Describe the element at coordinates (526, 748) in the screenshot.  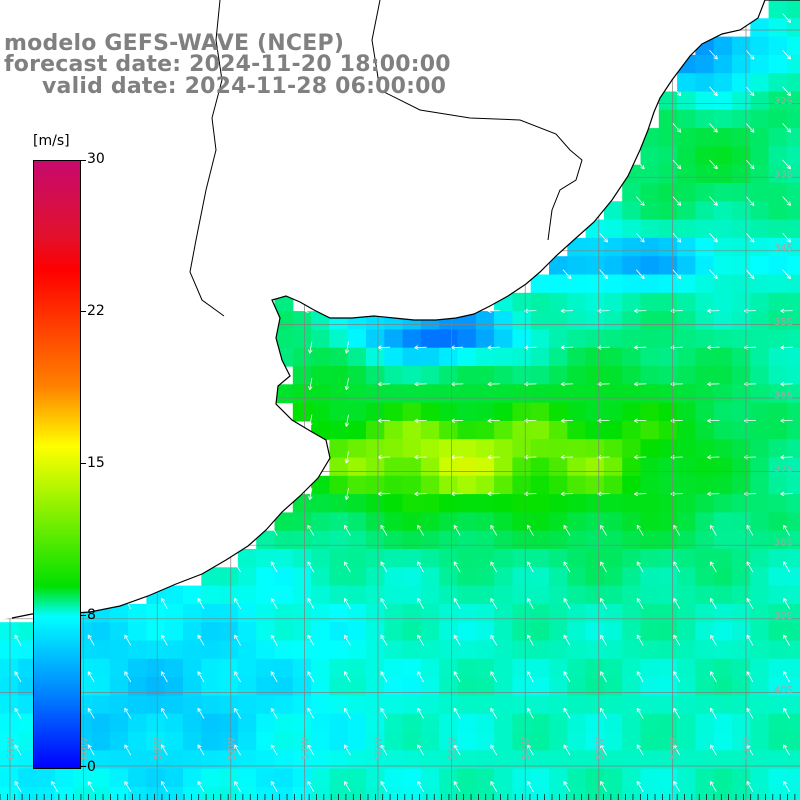
I see `lon-label: 54W` at that location.